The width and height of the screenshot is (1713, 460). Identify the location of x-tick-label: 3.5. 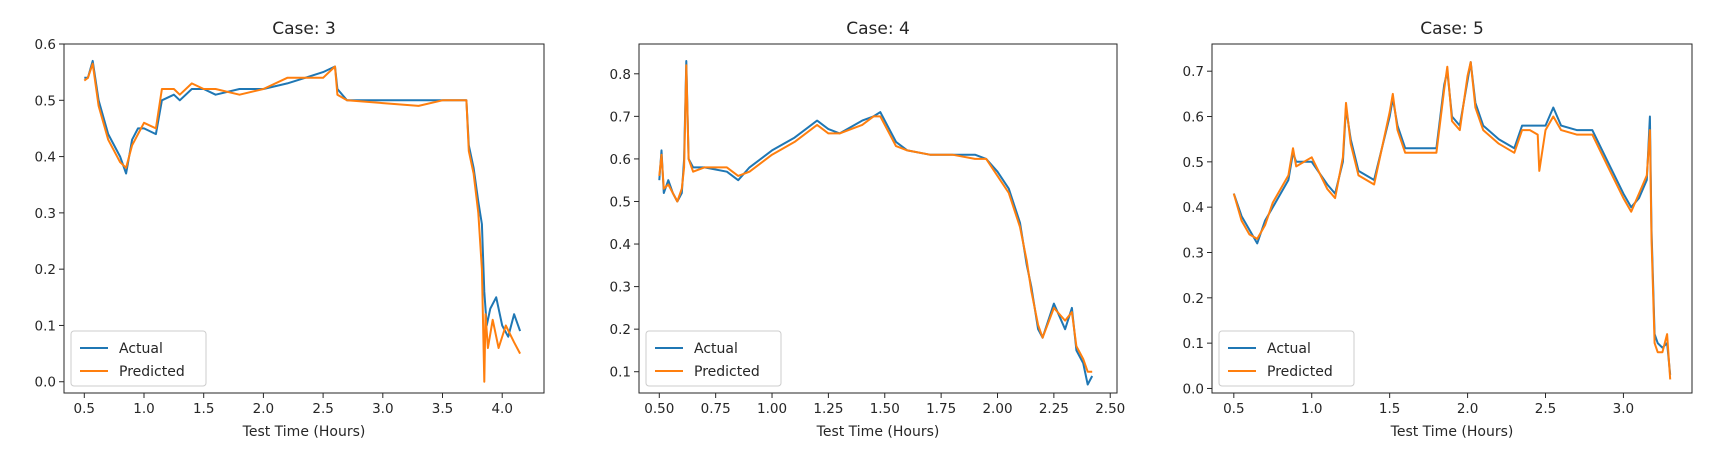
(442, 409).